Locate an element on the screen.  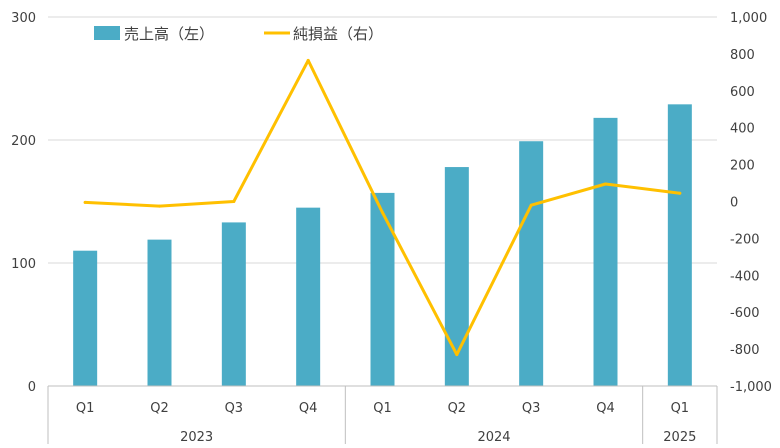
y-right-tick-label: -200 is located at coordinates (745, 239).